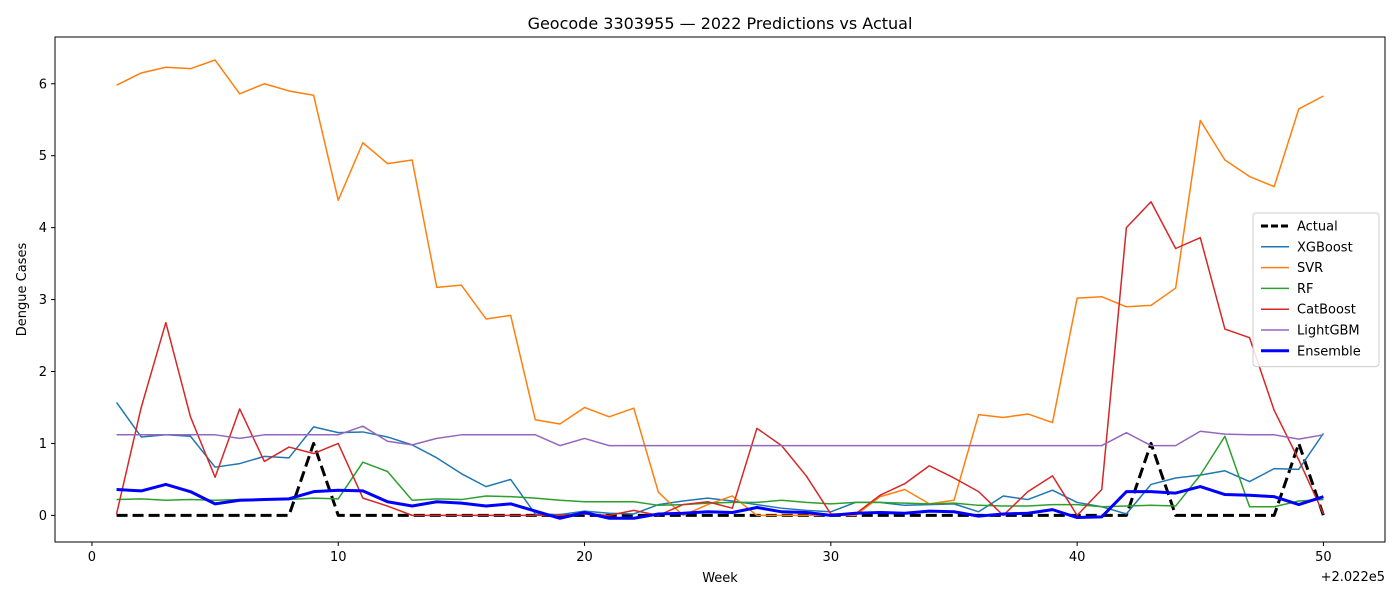 The height and width of the screenshot is (600, 1400). What do you see at coordinates (584, 557) in the screenshot?
I see `x-tick-label: 20` at bounding box center [584, 557].